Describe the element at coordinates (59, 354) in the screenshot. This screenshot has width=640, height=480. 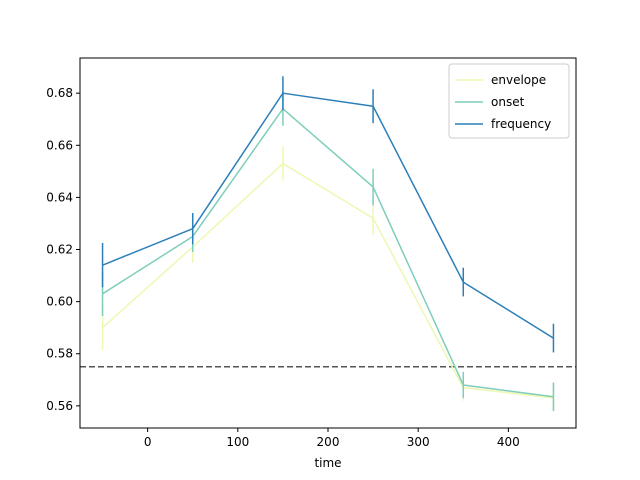
I see `y-tick-label: 0.58` at that location.